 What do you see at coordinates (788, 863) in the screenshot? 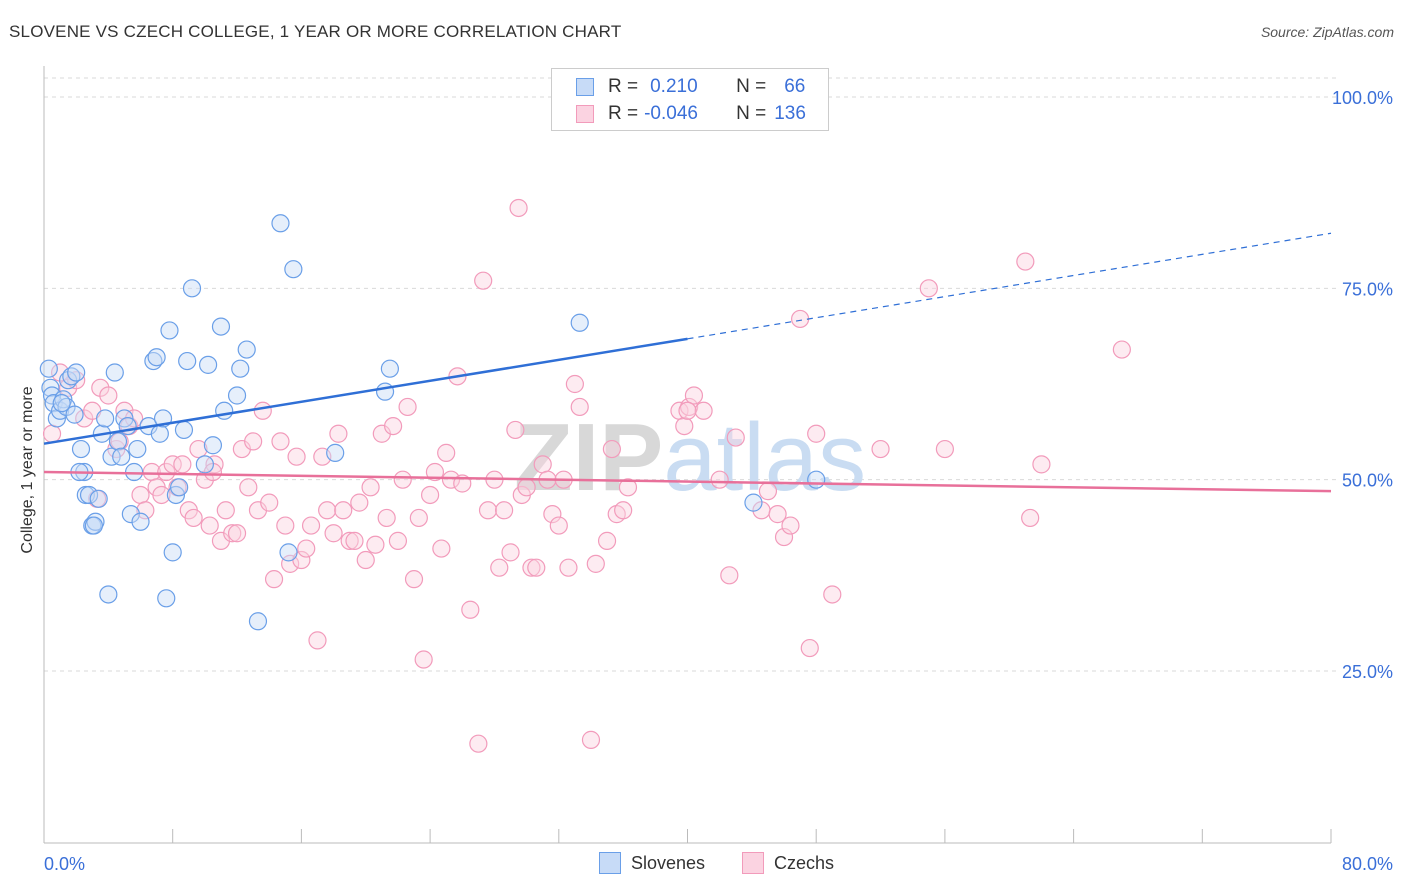
I see `legend-item-czechs: Czechs` at bounding box center [788, 863].